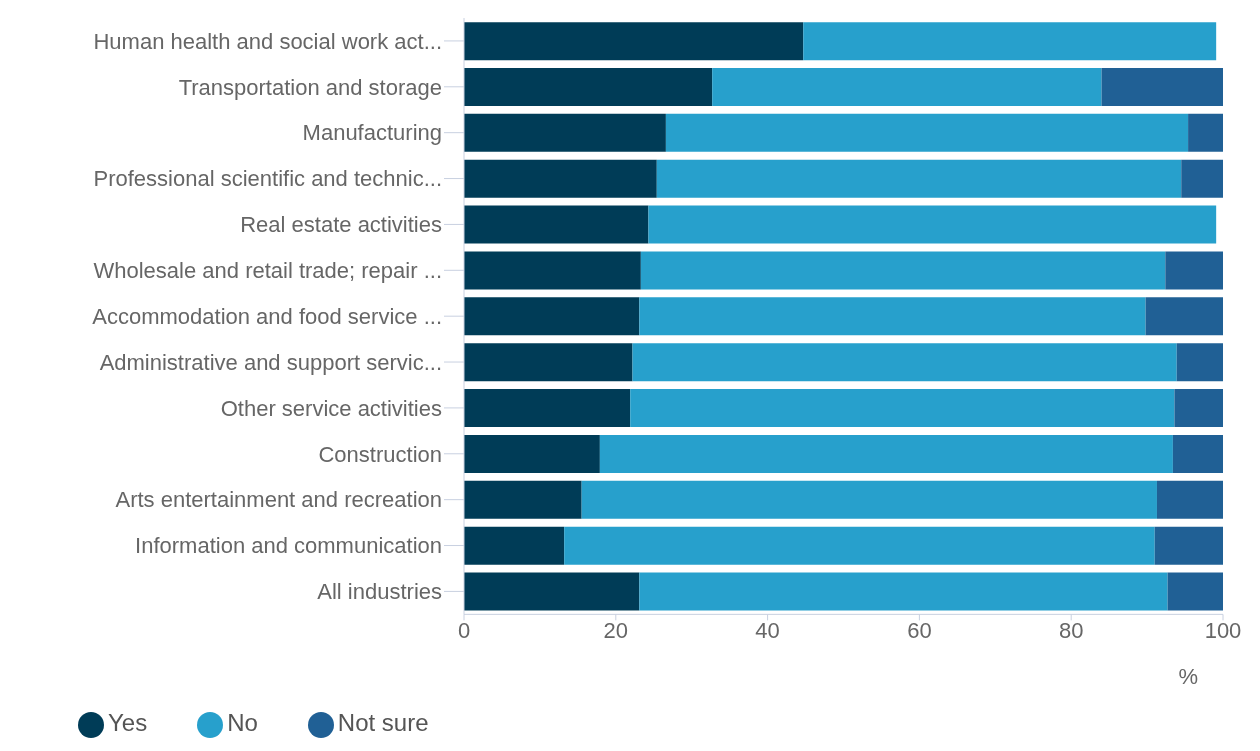 The width and height of the screenshot is (1260, 751). I want to click on y-tick-label: All industries, so click(379, 592).